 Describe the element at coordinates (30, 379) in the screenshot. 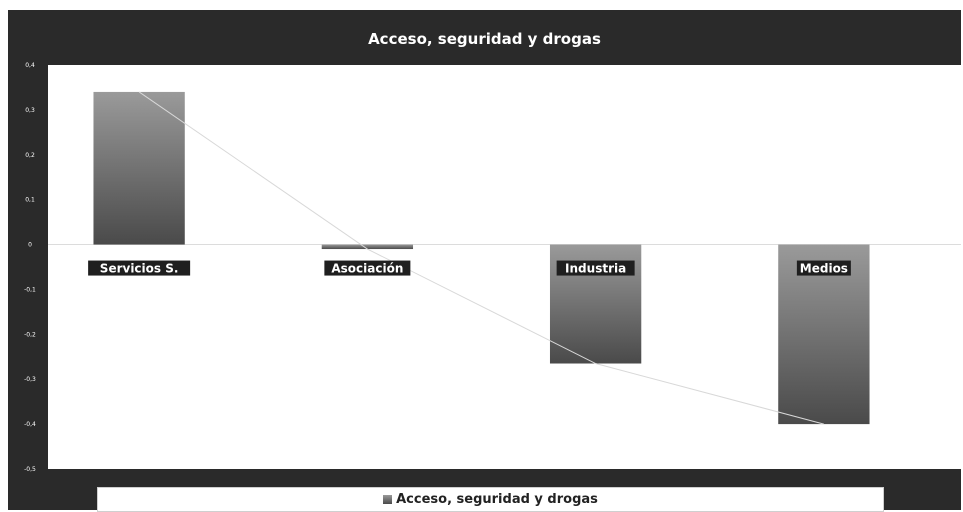

I see `y-tick-label: -0,3` at that location.